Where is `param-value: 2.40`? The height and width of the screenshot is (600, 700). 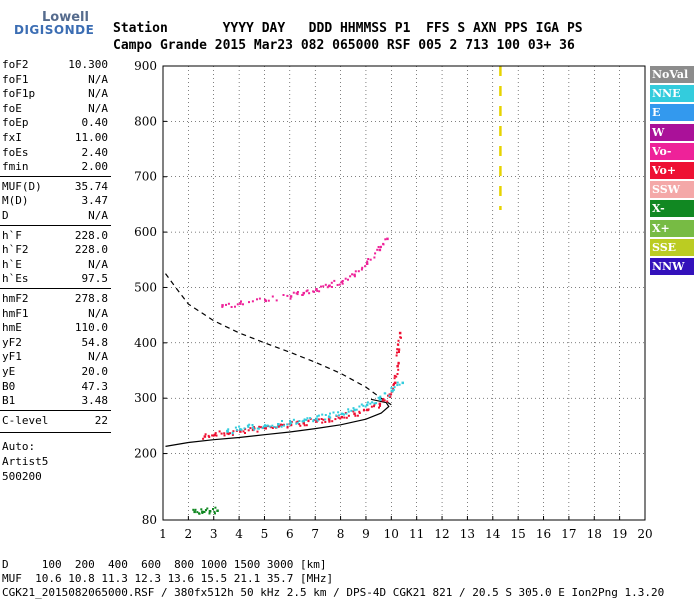
param-value: 2.40 is located at coordinates (95, 152).